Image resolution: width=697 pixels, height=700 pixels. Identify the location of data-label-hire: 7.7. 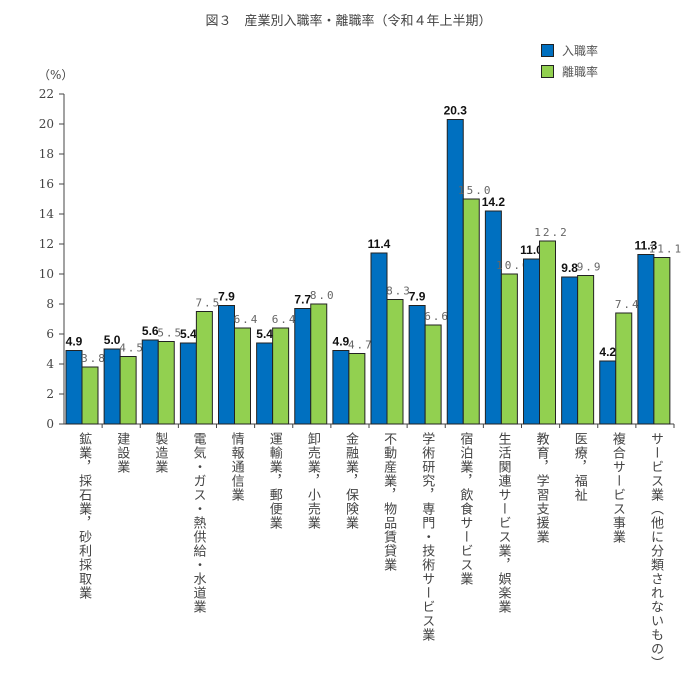
(302, 300).